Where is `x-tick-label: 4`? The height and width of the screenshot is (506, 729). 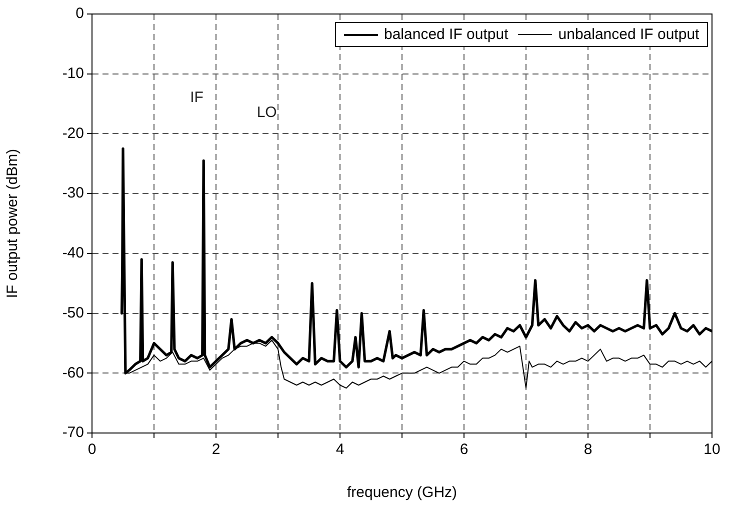 x-tick-label: 4 is located at coordinates (340, 449).